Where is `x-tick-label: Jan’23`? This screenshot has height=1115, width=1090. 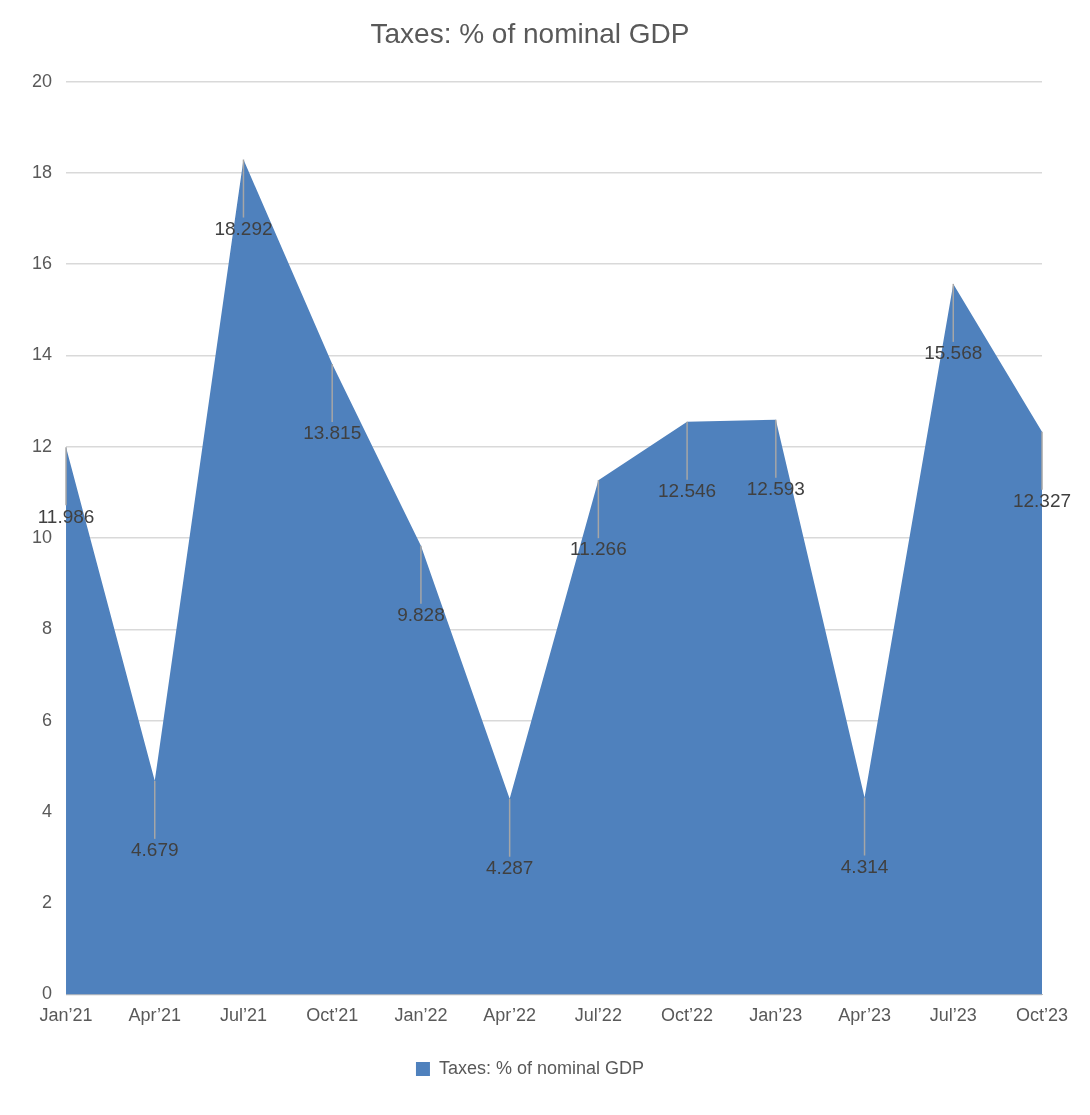
x-tick-label: Jan’23 is located at coordinates (776, 1015).